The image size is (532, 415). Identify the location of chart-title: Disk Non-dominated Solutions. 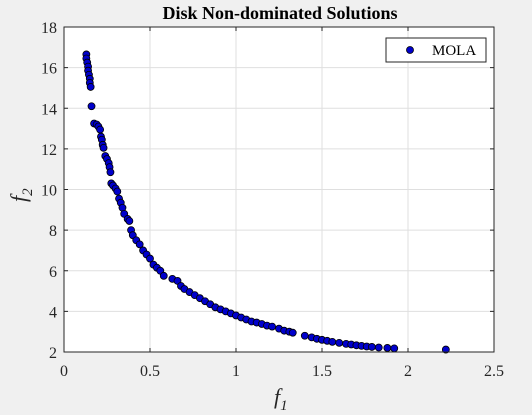
(279, 13).